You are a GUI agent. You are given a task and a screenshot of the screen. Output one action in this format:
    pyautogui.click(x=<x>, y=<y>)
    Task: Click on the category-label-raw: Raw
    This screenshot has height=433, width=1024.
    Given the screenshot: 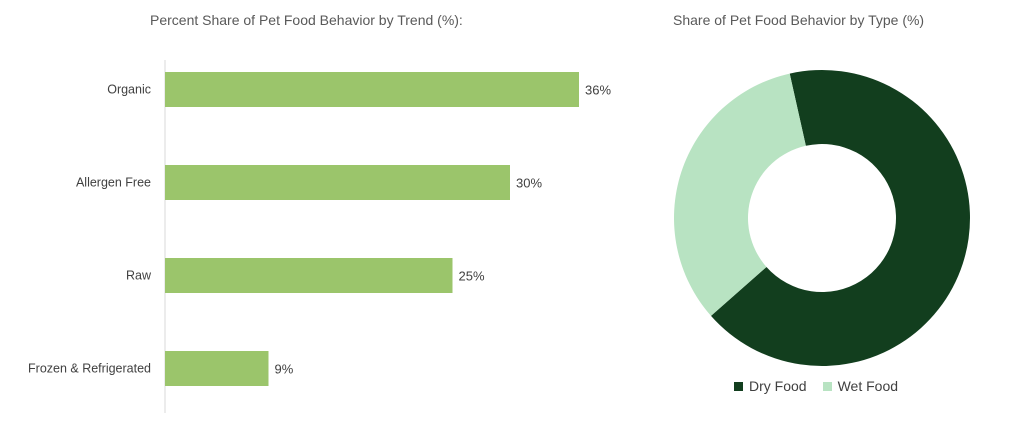 What is the action you would take?
    pyautogui.click(x=139, y=276)
    